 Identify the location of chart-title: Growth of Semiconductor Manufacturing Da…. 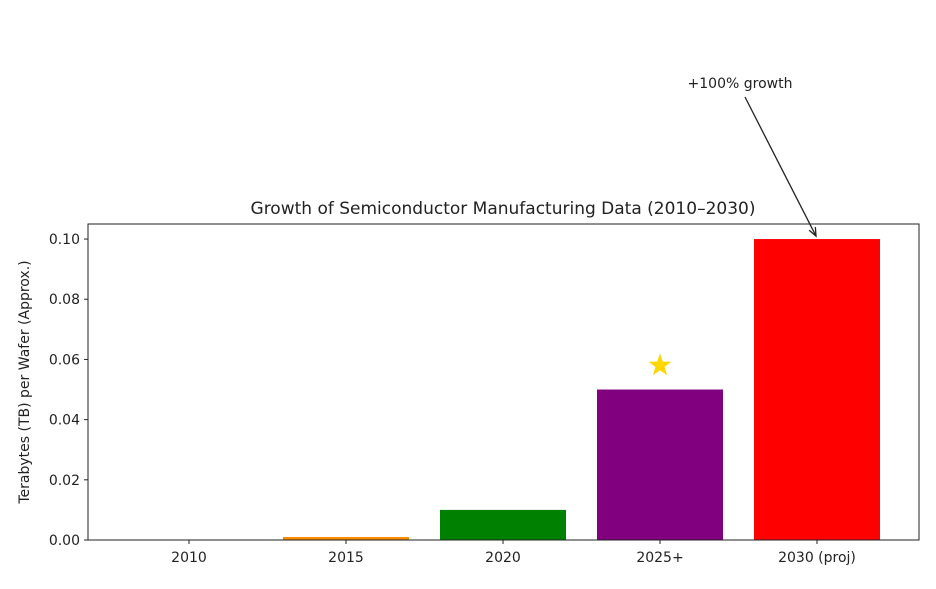
(503, 209).